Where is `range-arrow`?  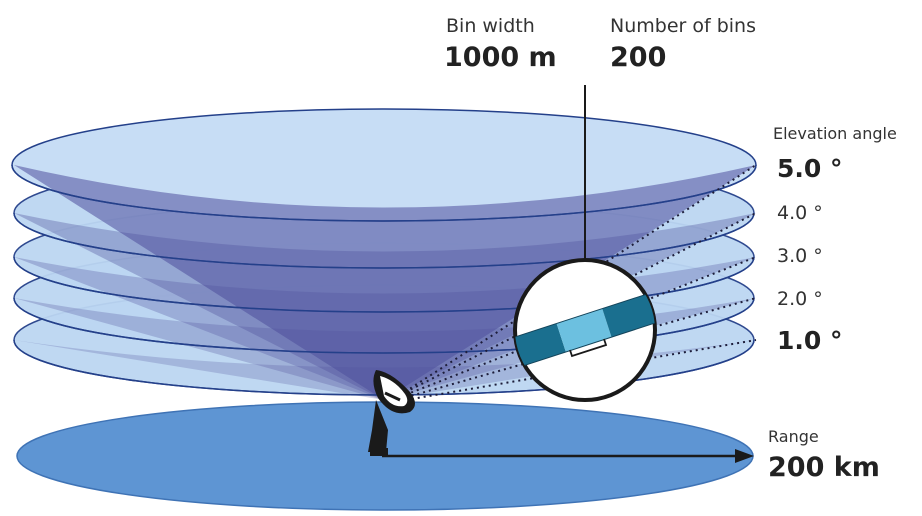 range-arrow is located at coordinates (568, 456).